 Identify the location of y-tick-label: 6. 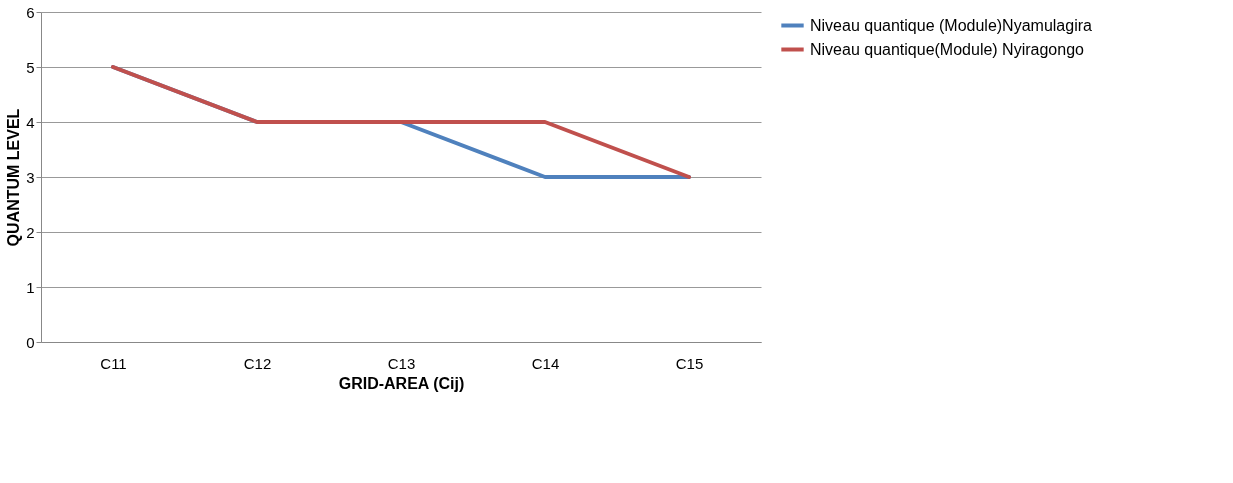
(30, 12).